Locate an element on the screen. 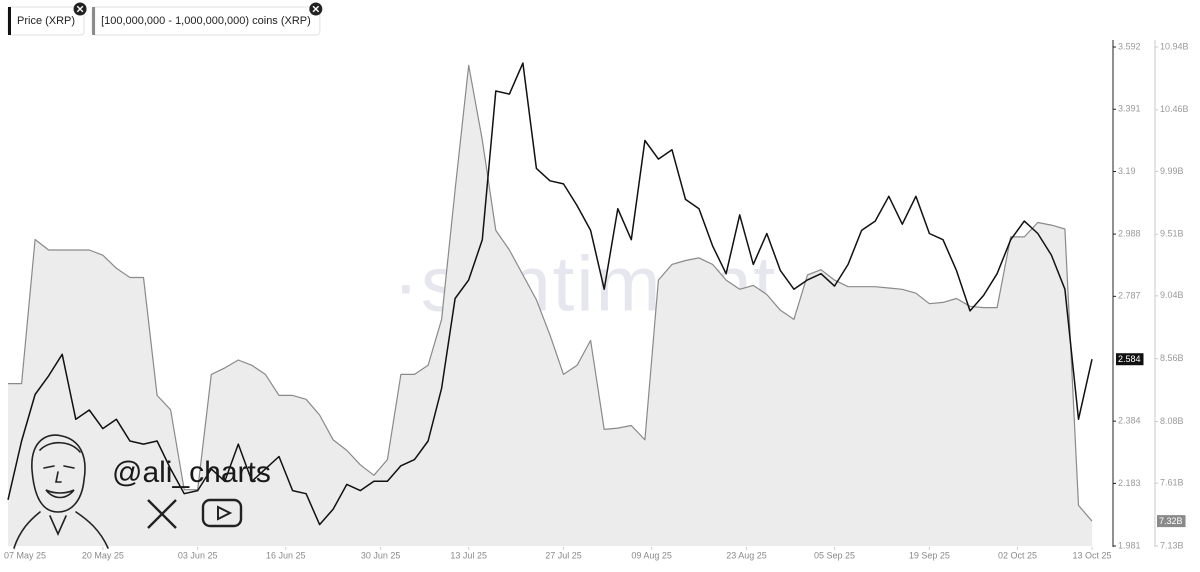 This screenshot has height=572, width=1200. y-tick-label: 2.384 is located at coordinates (1129, 421).